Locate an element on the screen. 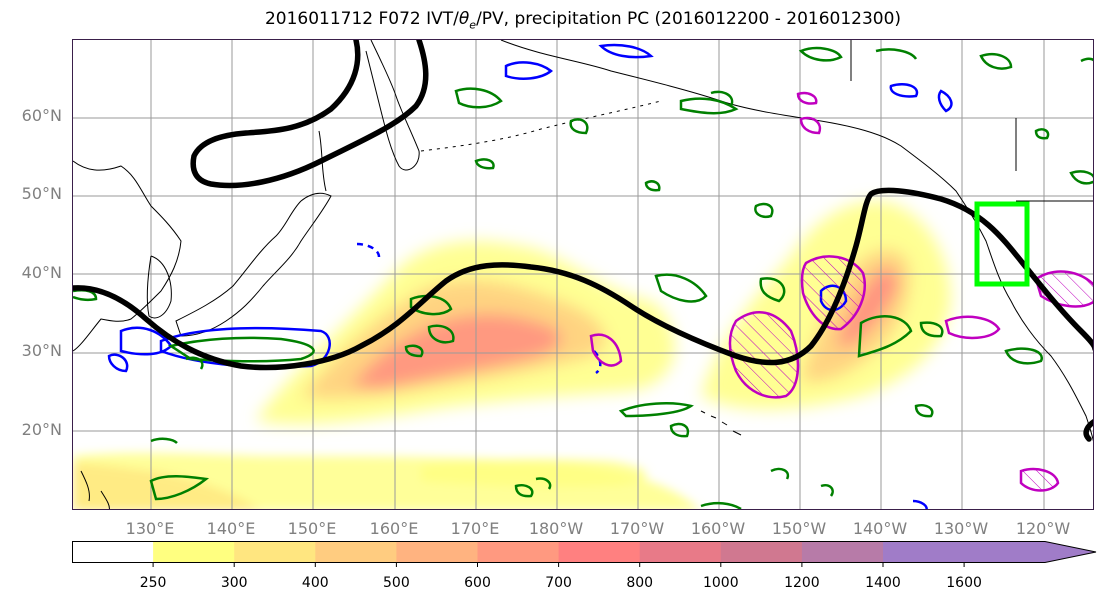 The height and width of the screenshot is (603, 1105). lon-label-170e: 170°E is located at coordinates (475, 528).